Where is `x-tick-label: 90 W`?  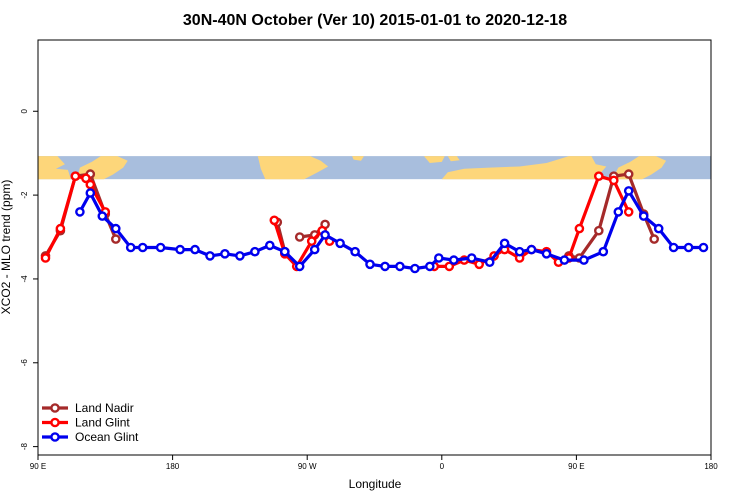 x-tick-label: 90 W is located at coordinates (307, 466).